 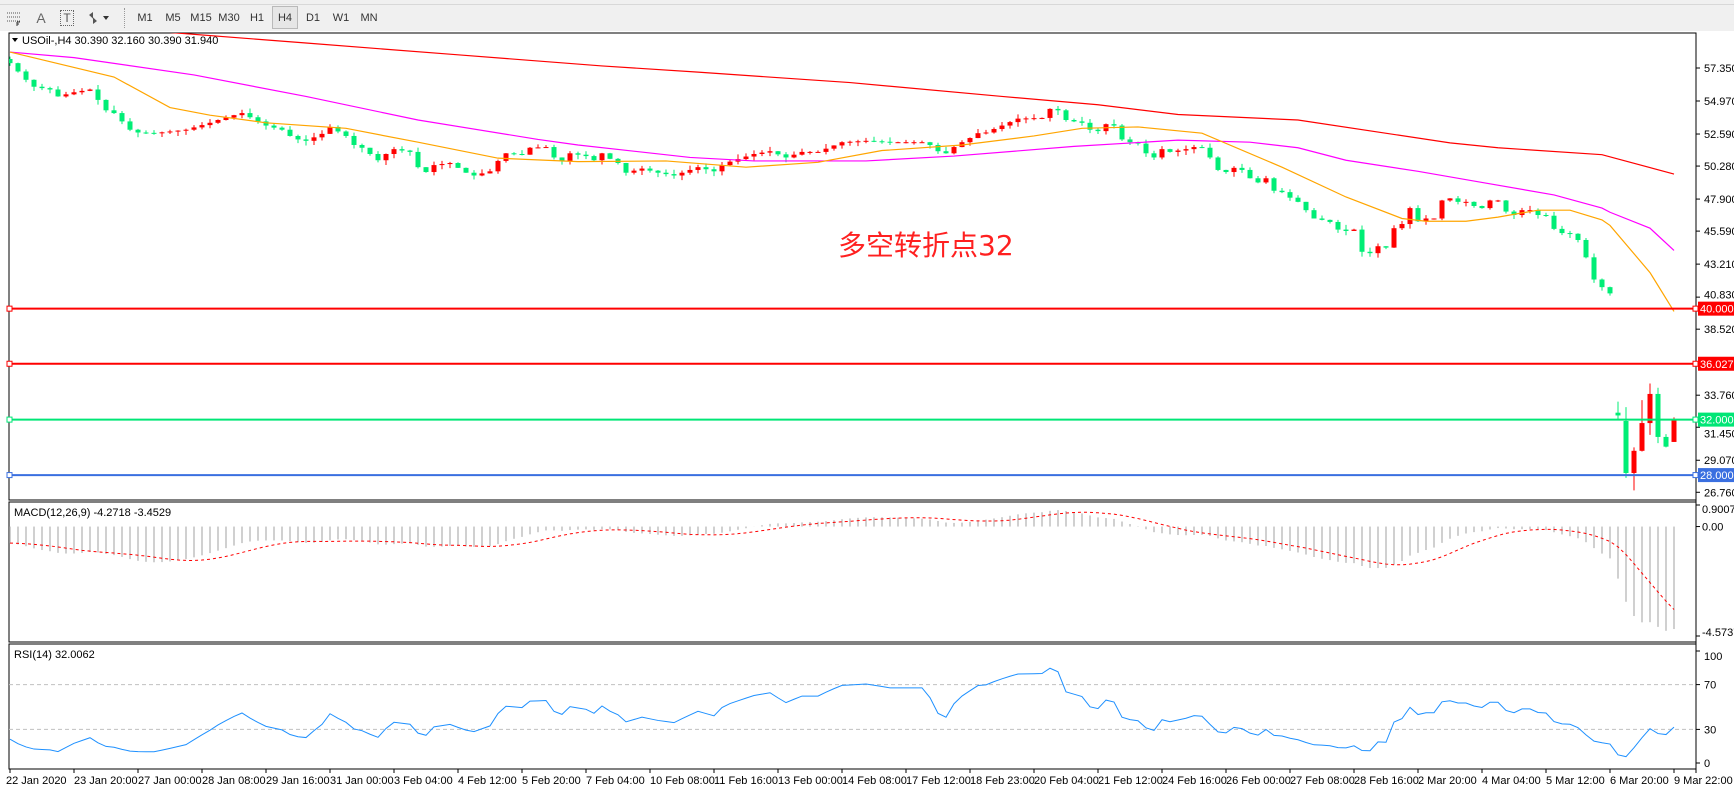 I want to click on fibonacci-tool-button, so click(x=14, y=17).